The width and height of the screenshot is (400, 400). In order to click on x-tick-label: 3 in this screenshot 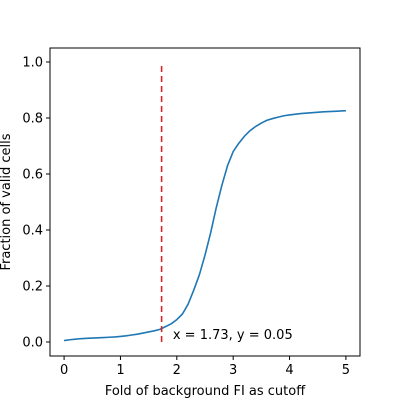, I will do `click(233, 370)`.